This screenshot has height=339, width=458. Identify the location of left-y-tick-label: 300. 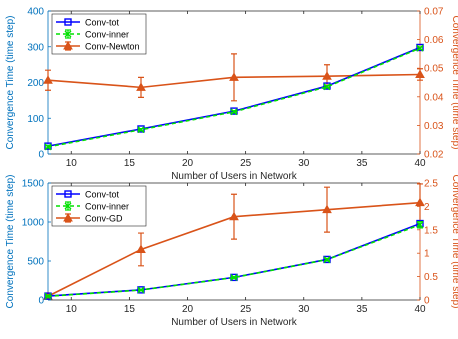
(35, 47).